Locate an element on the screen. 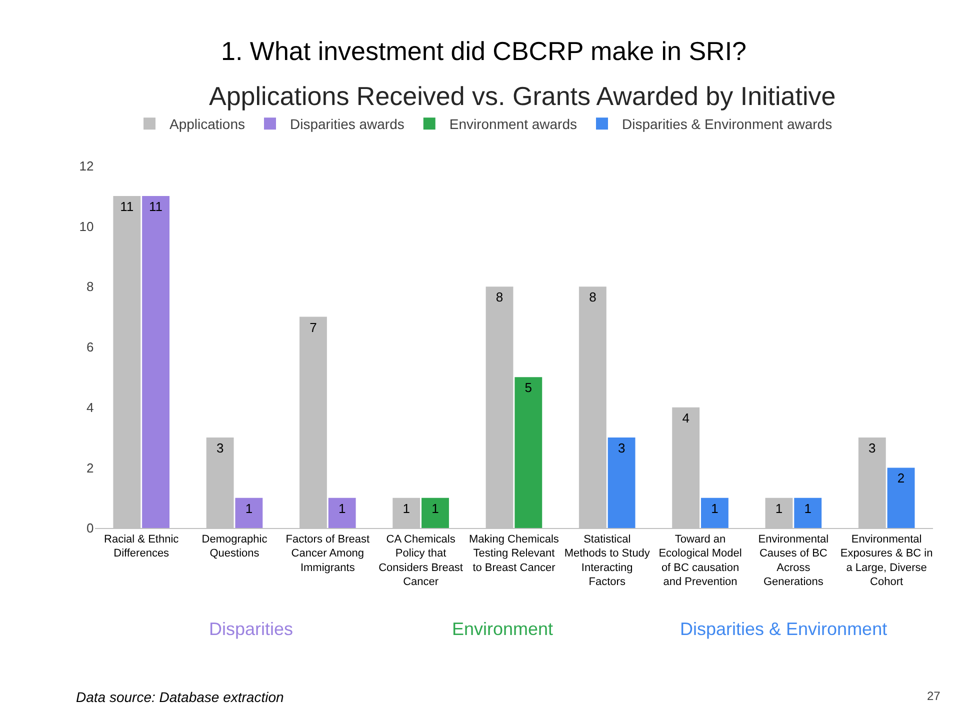 This screenshot has width=967, height=724. x-tick-label: Toward an Ecological Model of BC causation and Prevention is located at coordinates (700, 560).